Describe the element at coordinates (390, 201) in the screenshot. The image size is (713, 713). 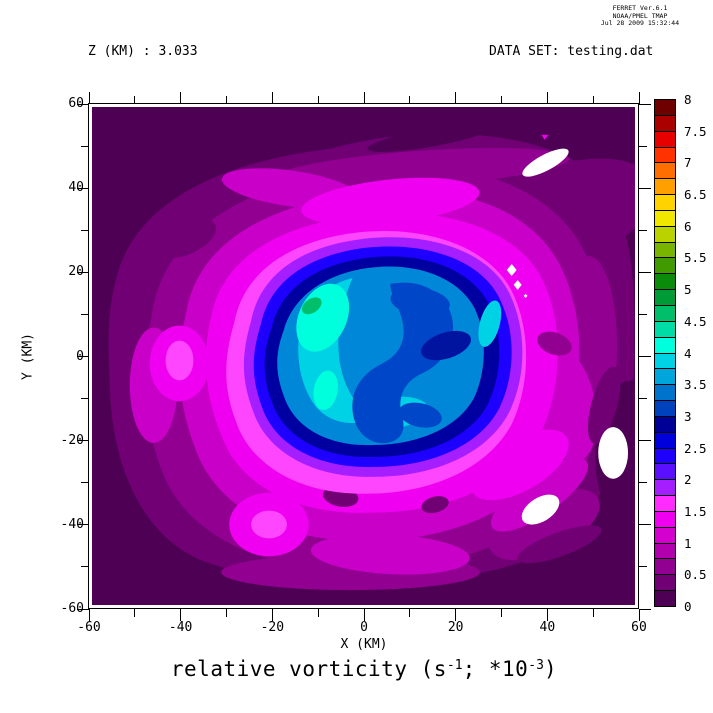
I see `contour-l4-toparc` at that location.